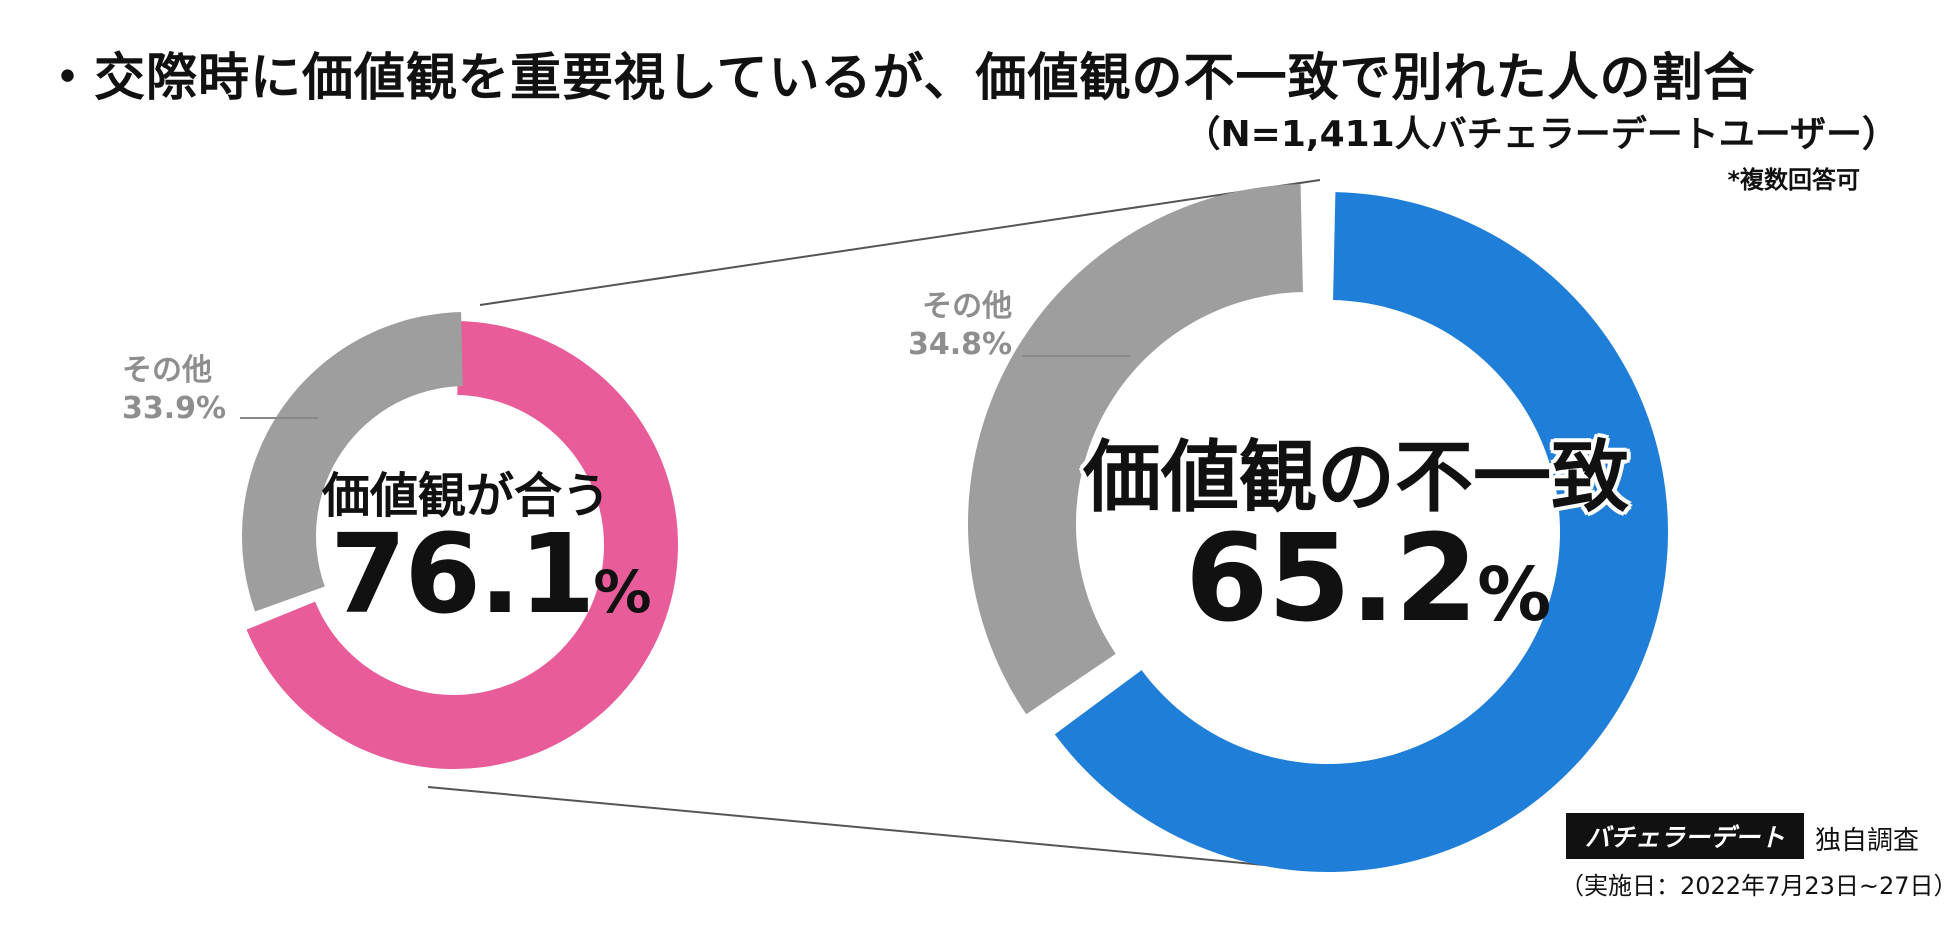 This screenshot has width=1950, height=926. What do you see at coordinates (174, 408) in the screenshot?
I see `left-other-value: 33.9%` at bounding box center [174, 408].